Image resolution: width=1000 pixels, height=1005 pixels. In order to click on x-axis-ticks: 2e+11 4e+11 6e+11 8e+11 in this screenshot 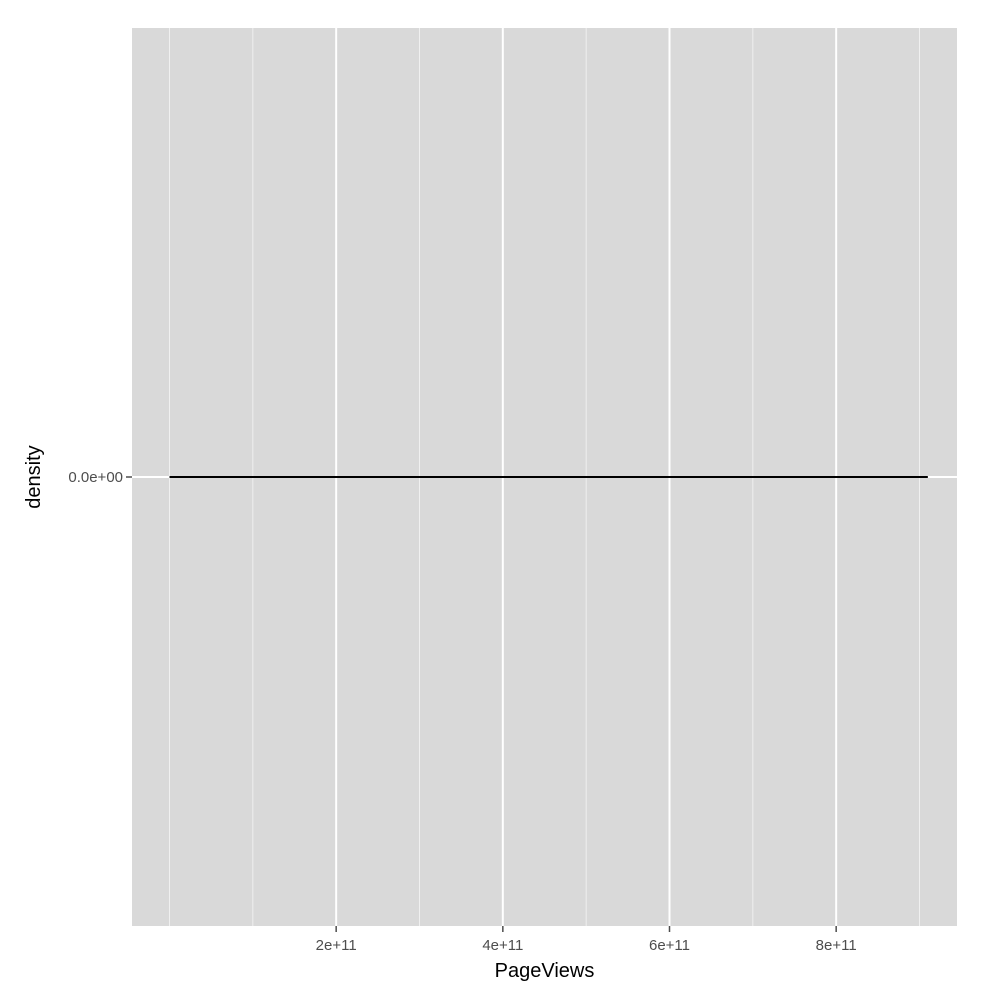, I will do `click(586, 940)`.